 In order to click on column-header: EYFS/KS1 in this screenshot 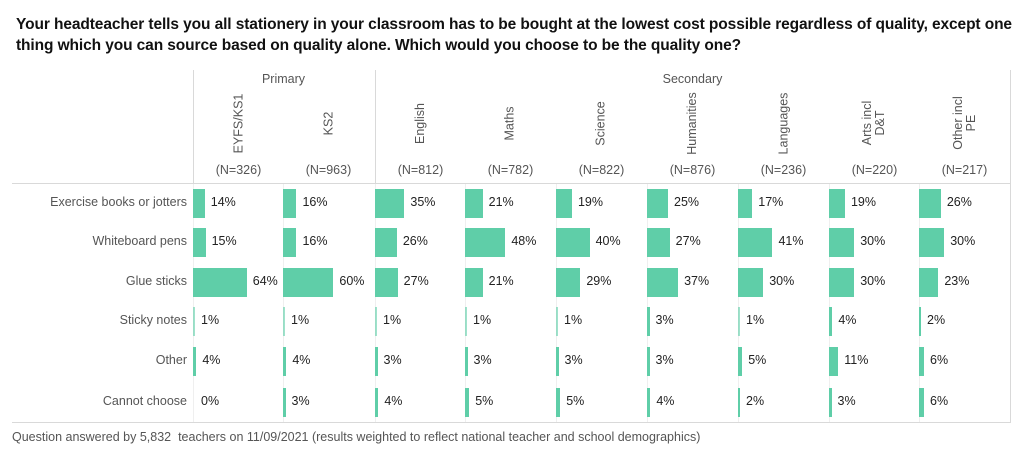, I will do `click(239, 123)`.